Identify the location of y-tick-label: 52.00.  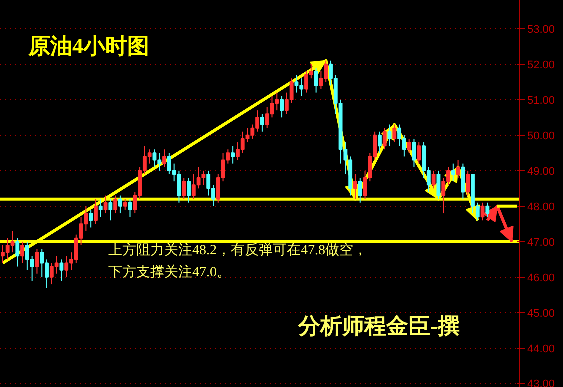
(542, 65).